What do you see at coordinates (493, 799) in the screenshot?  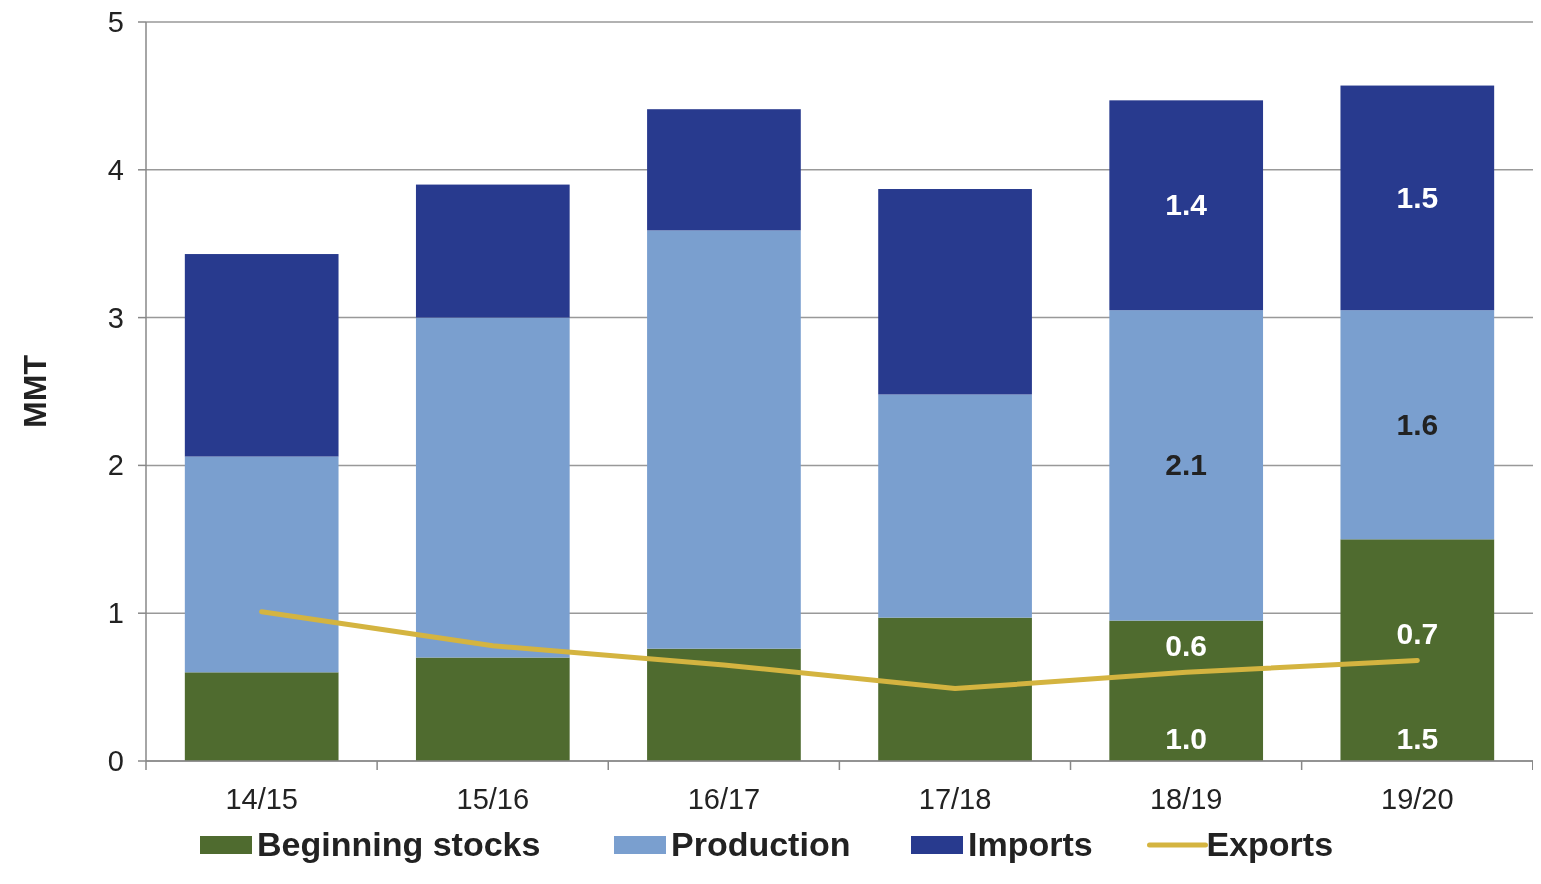 I see `x-tick-label: 15/16` at bounding box center [493, 799].